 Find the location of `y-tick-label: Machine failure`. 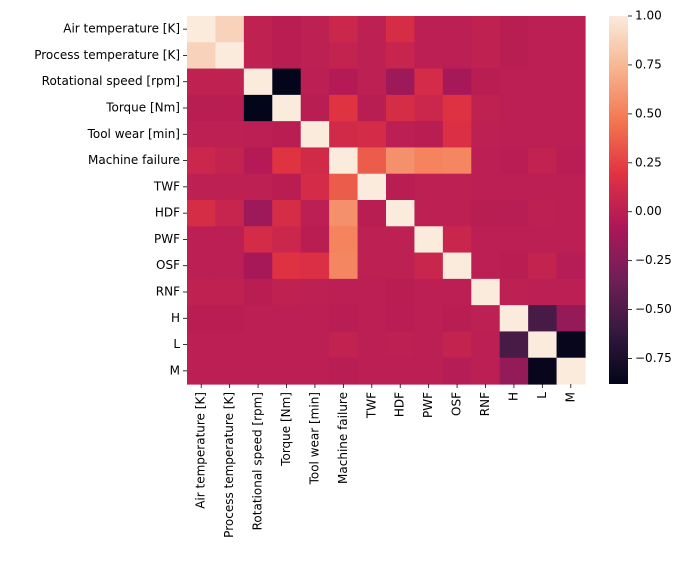

y-tick-label: Machine failure is located at coordinates (134, 160).